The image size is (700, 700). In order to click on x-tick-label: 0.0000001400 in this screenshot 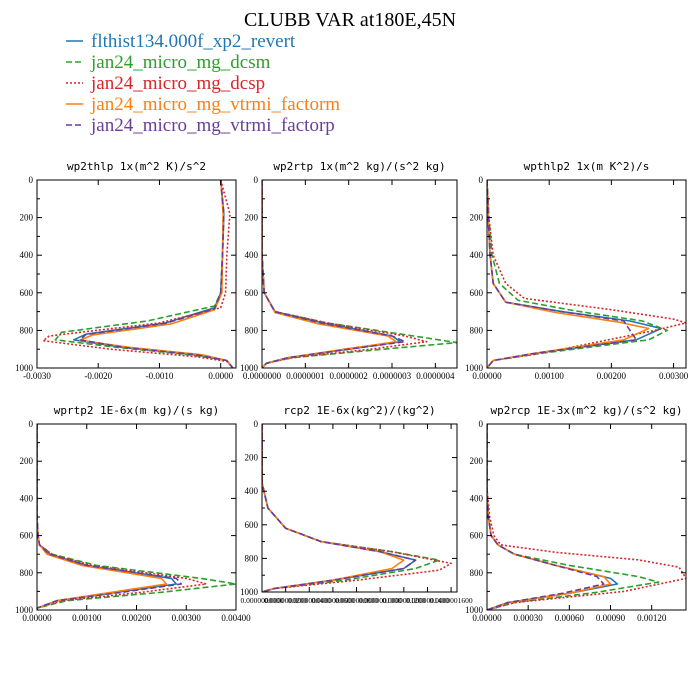, I will do `click(427, 600)`.